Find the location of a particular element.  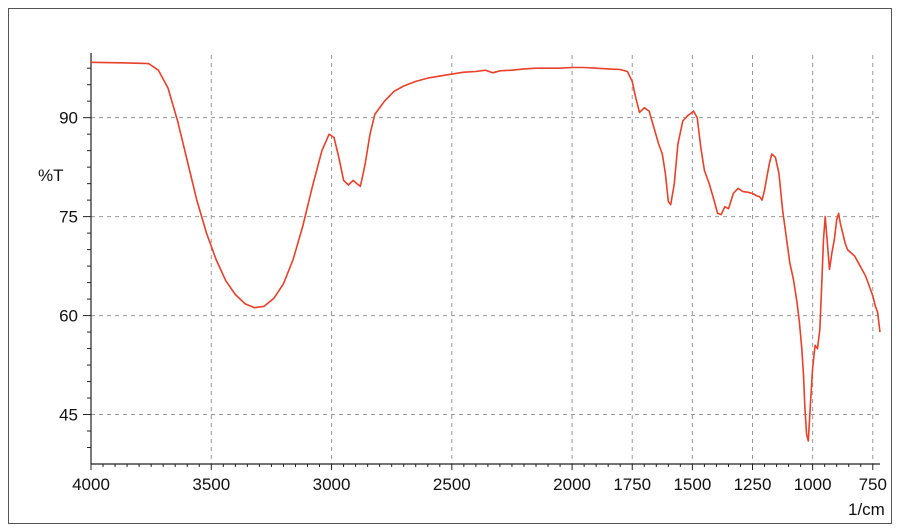

x-tick-label: 1250 is located at coordinates (753, 484).